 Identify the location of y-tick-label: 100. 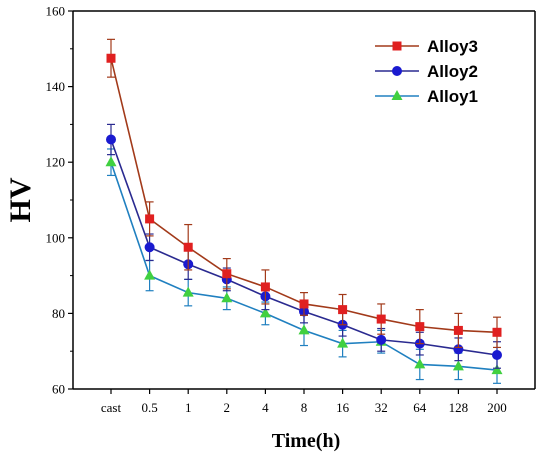
(56, 237).